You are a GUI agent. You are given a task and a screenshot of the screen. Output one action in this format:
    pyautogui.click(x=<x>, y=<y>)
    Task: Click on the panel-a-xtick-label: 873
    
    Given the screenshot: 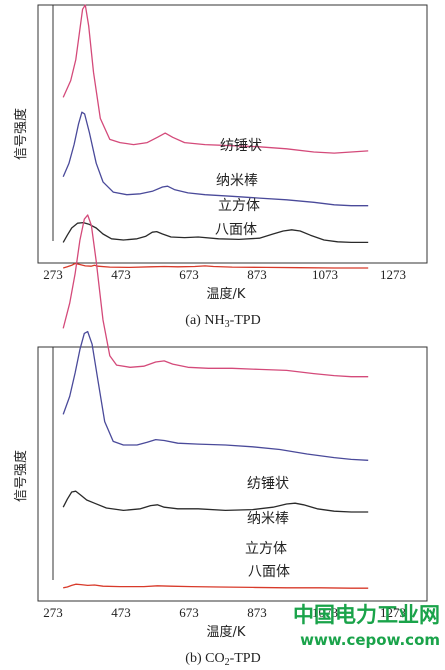 What is the action you would take?
    pyautogui.click(x=257, y=274)
    